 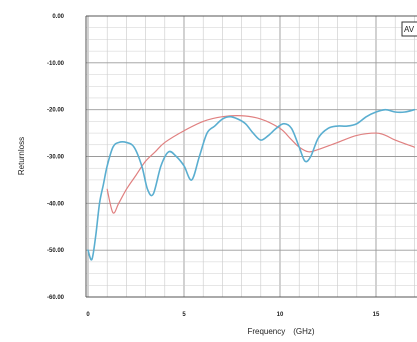 I want to click on x-tick-label: 0, so click(x=88, y=315).